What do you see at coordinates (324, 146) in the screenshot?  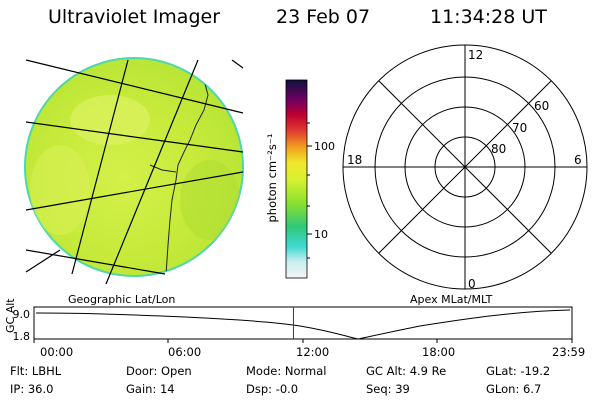 I see `colorbar-tick-100: 100` at bounding box center [324, 146].